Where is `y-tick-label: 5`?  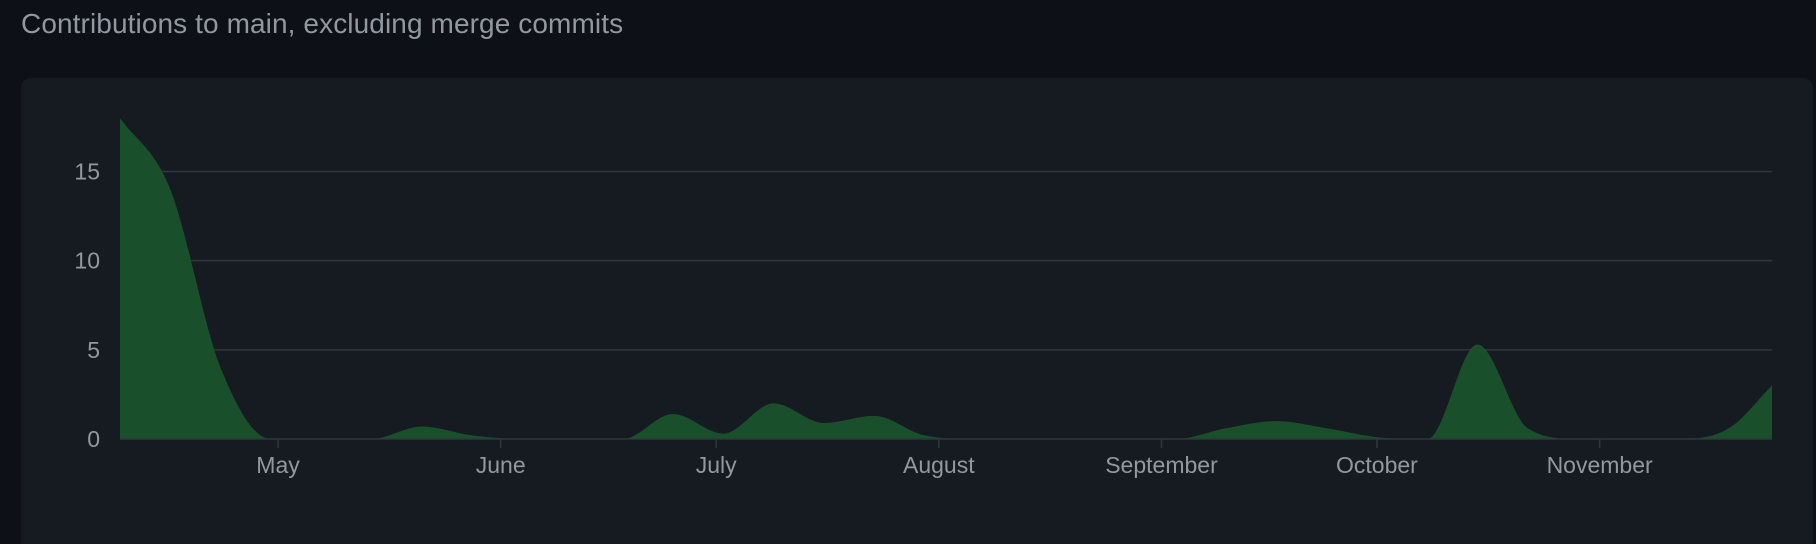
y-tick-label: 5 is located at coordinates (93, 350).